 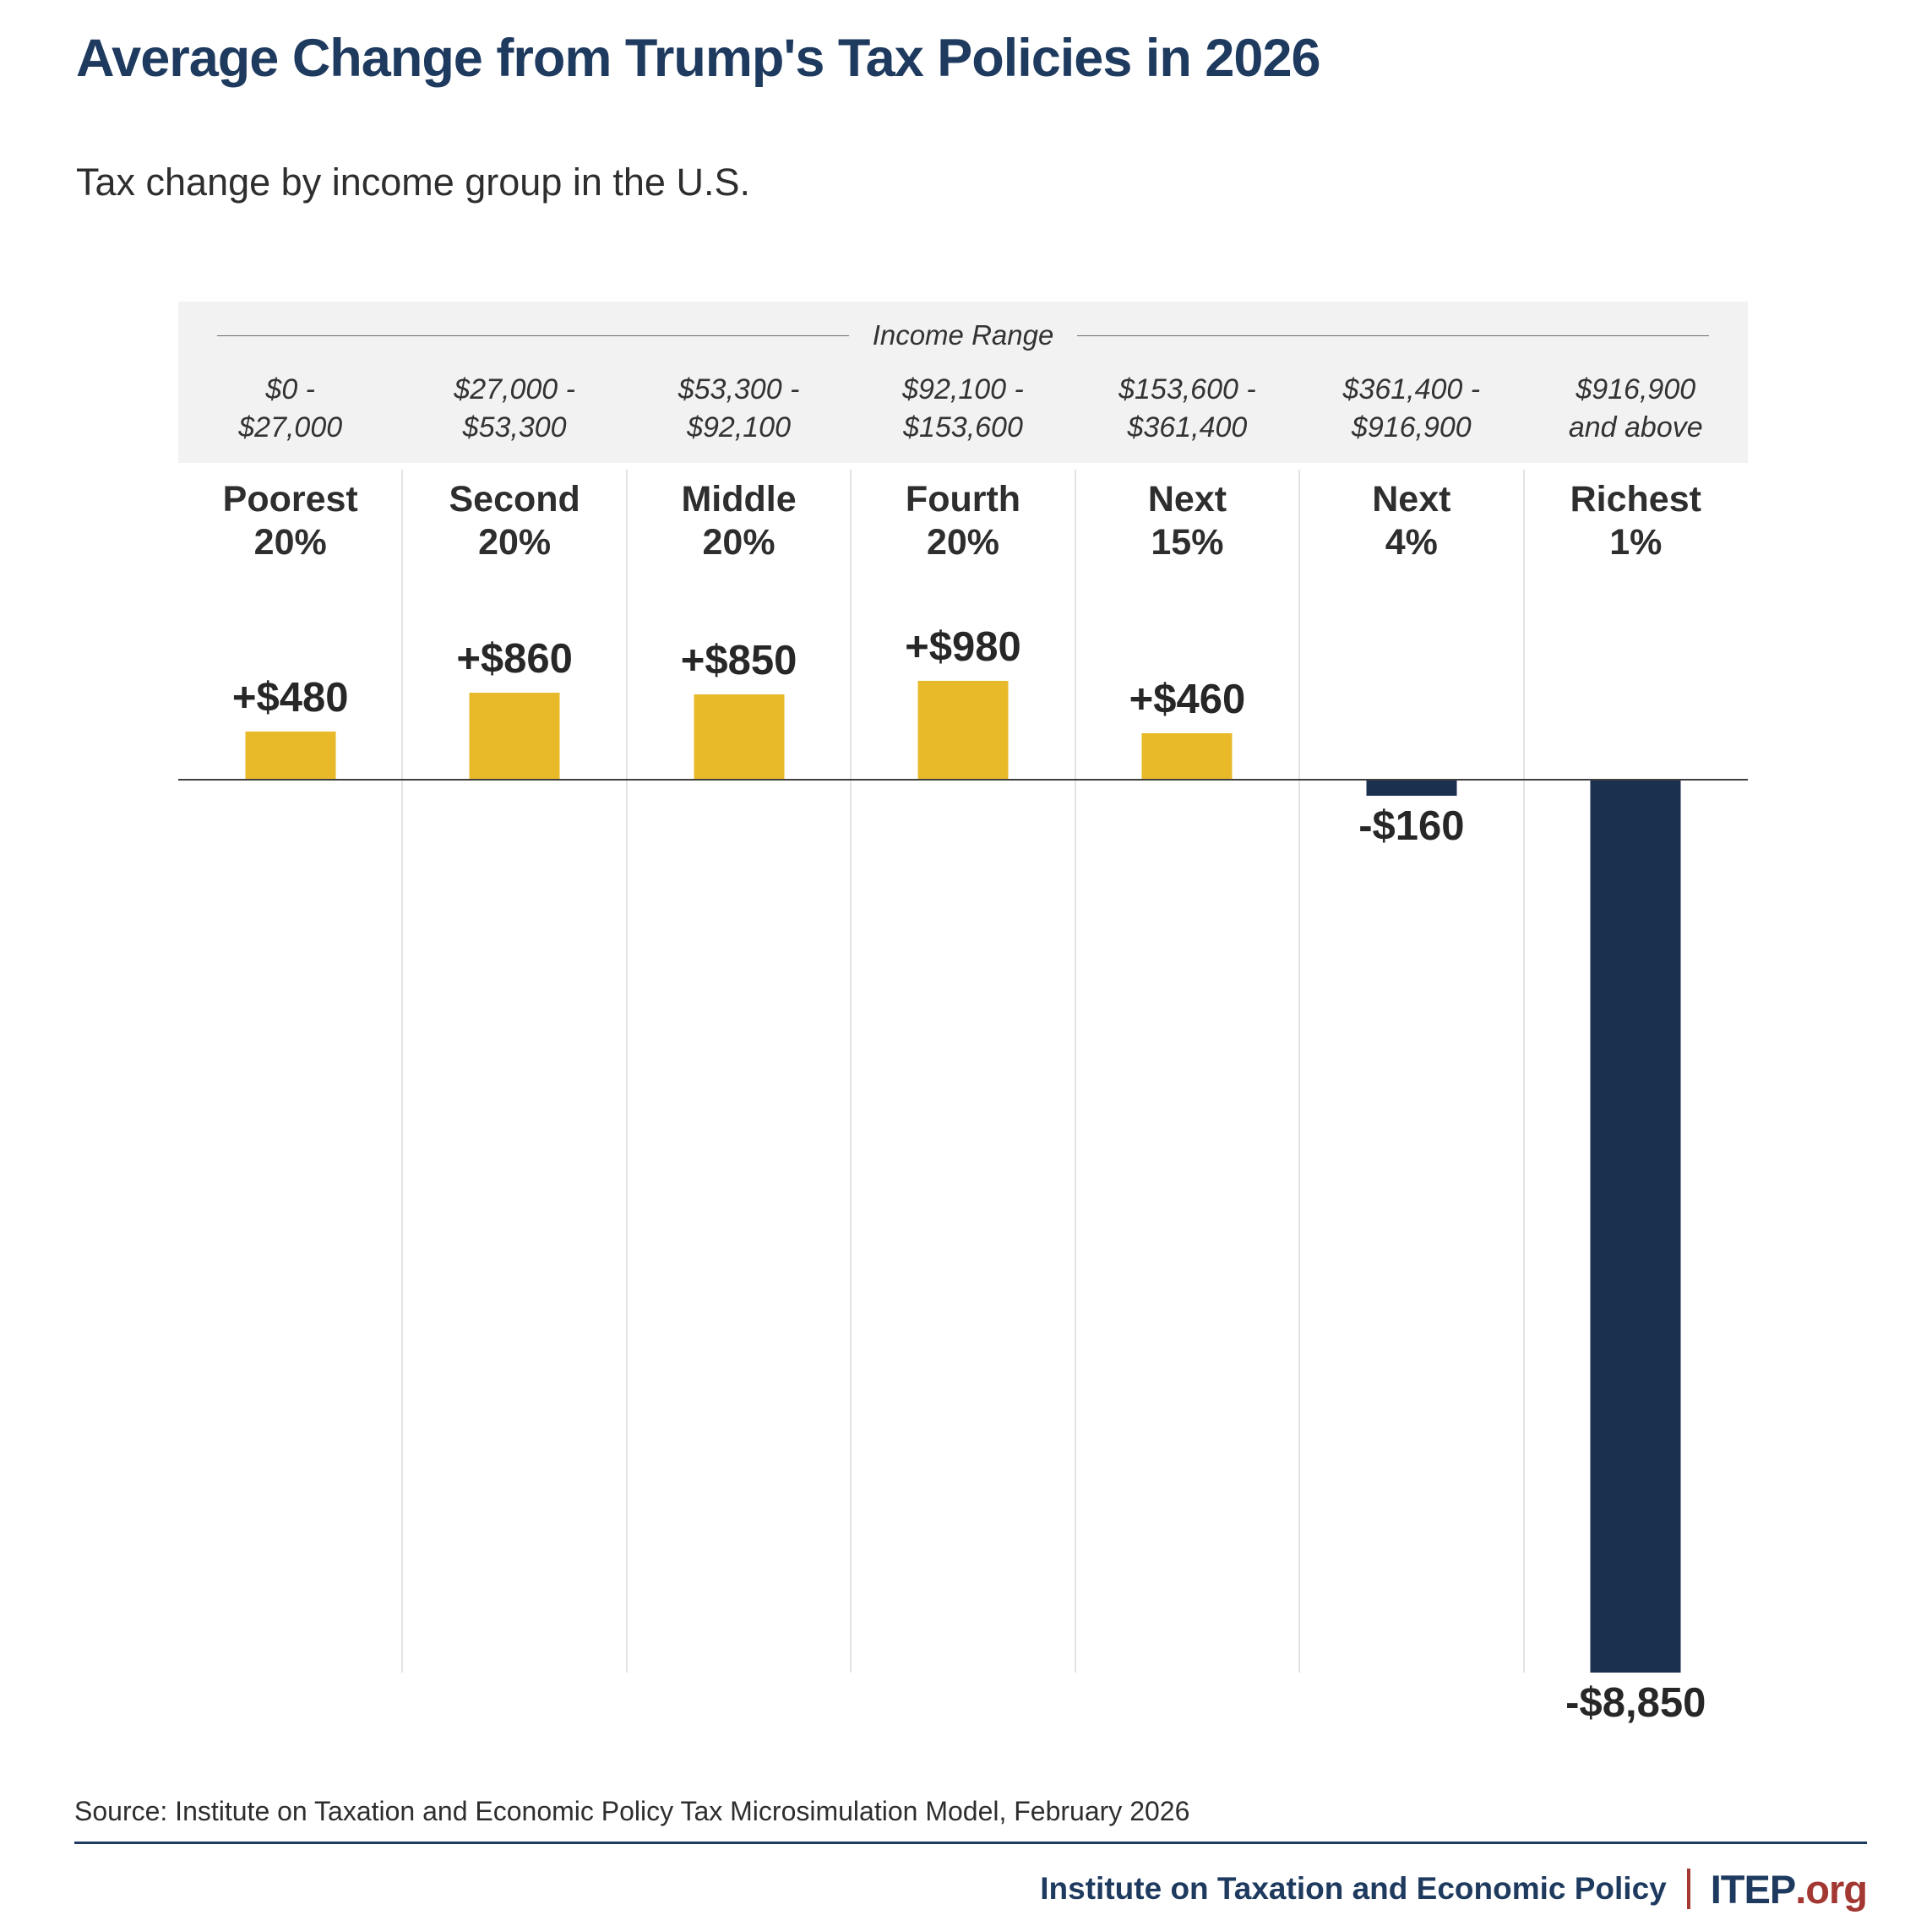 I want to click on zero-baseline, so click(x=963, y=780).